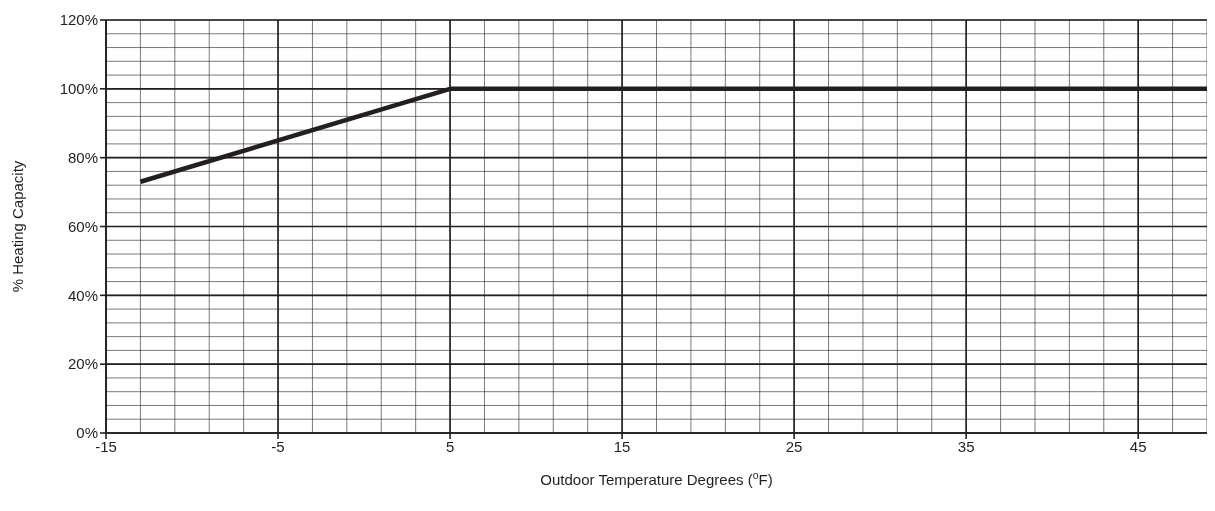 The width and height of the screenshot is (1215, 511). What do you see at coordinates (78, 20) in the screenshot?
I see `y-tick-label: 120%` at bounding box center [78, 20].